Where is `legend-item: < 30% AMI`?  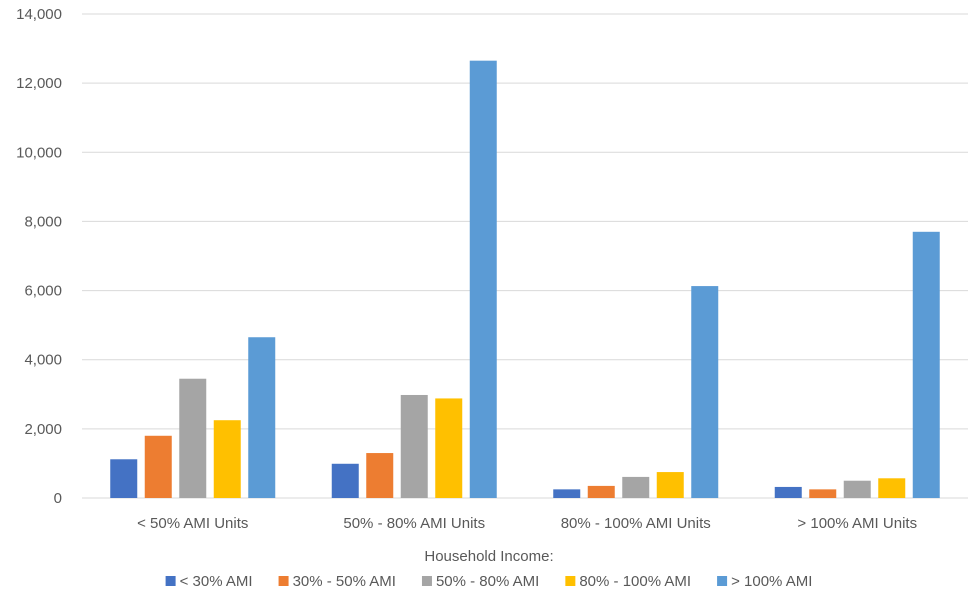
legend-item: < 30% AMI is located at coordinates (209, 581).